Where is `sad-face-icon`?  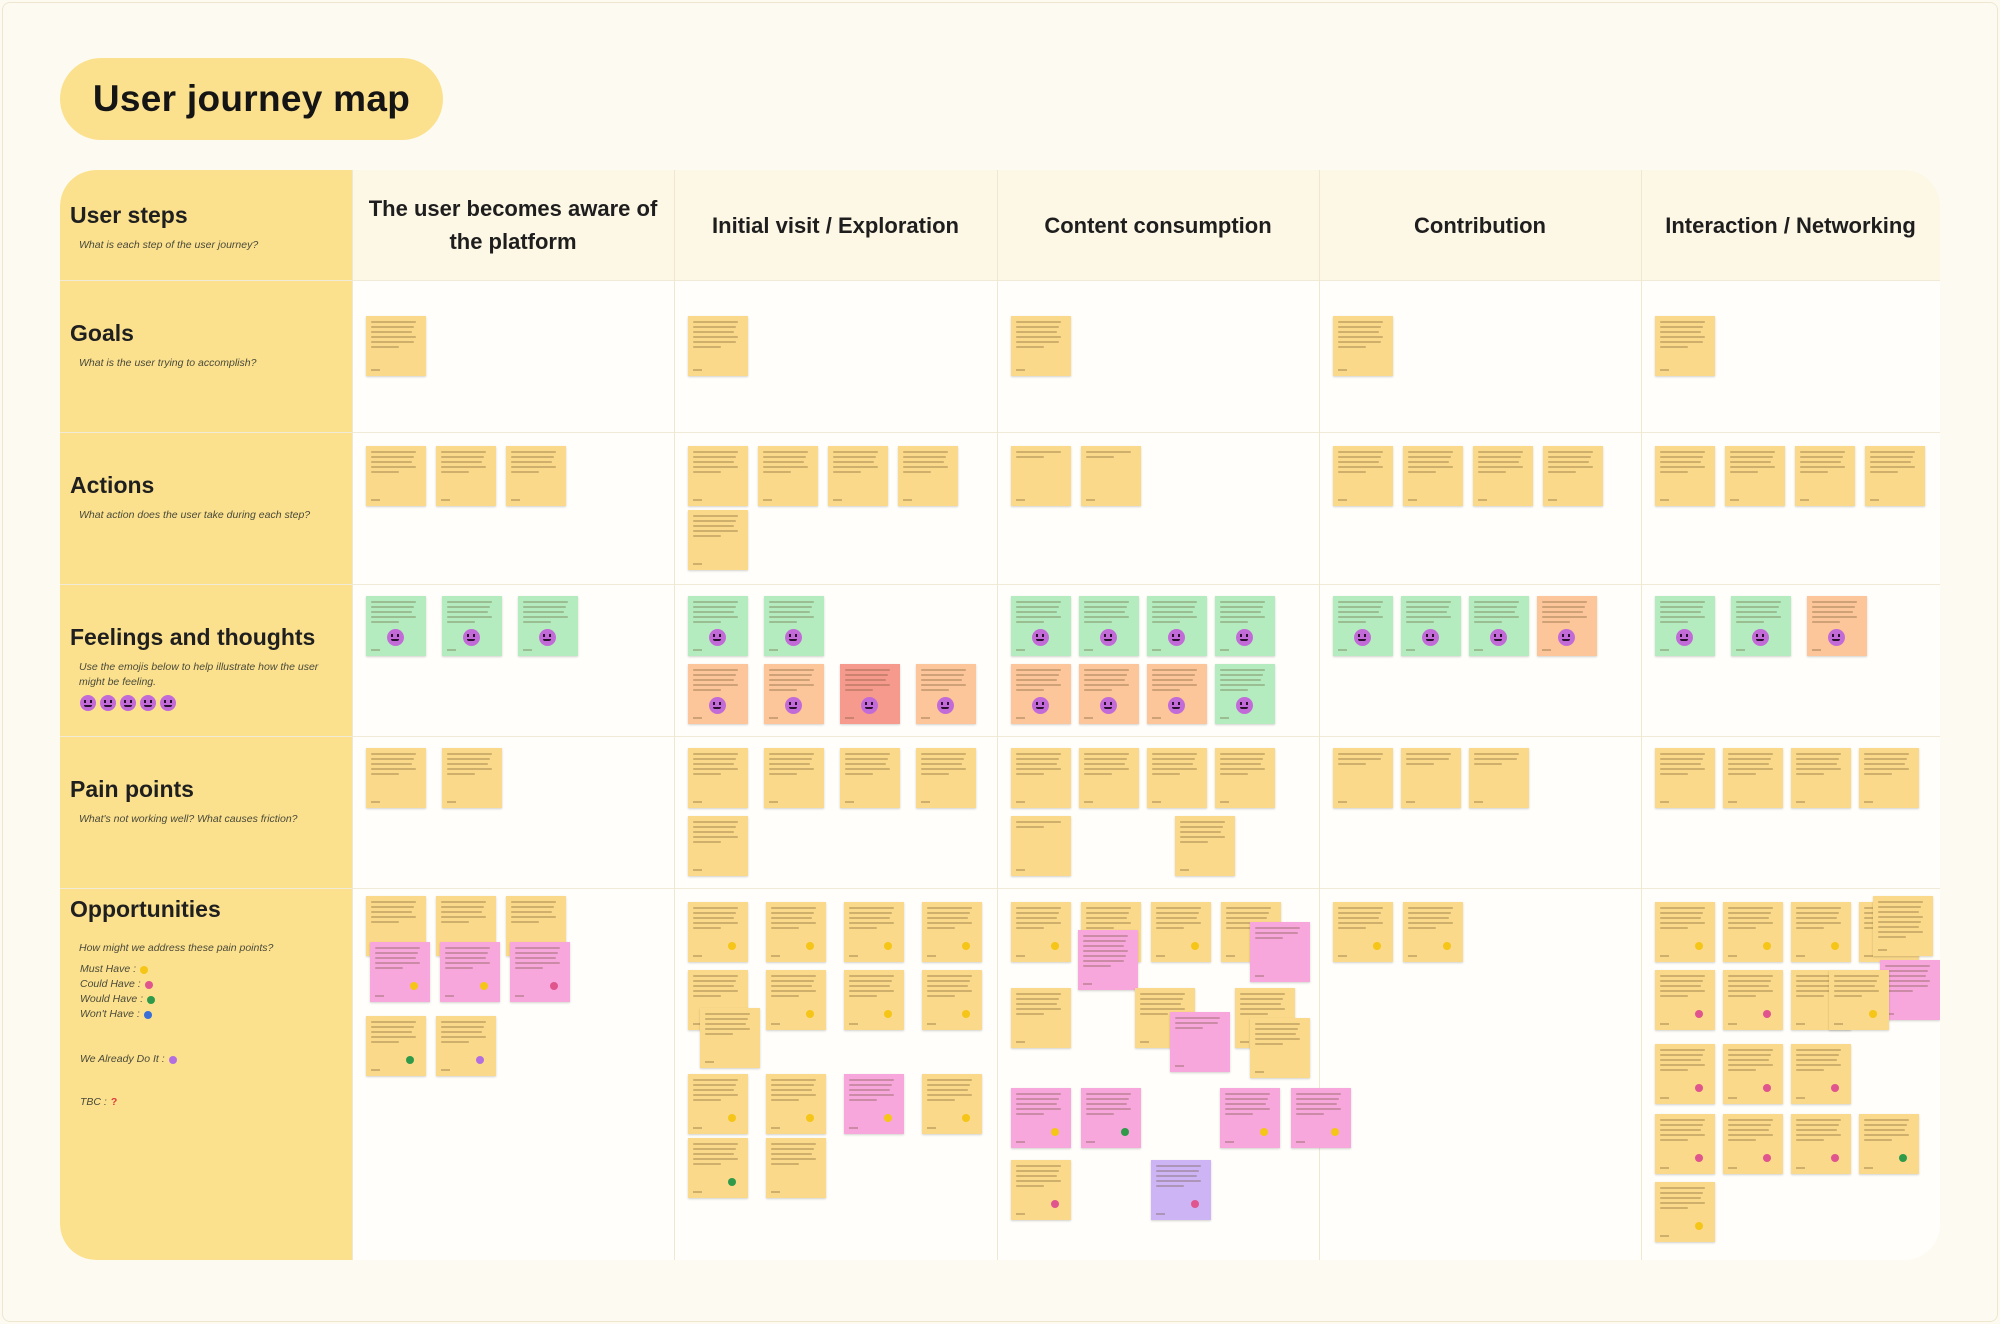 sad-face-icon is located at coordinates (148, 703).